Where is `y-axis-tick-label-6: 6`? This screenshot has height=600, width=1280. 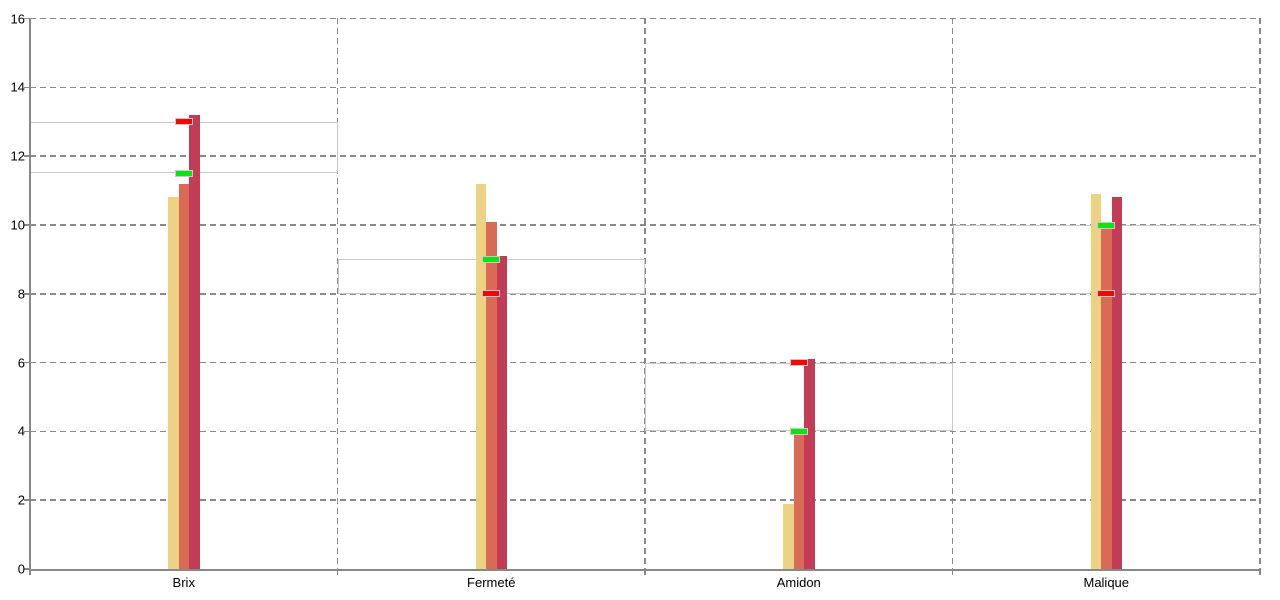 y-axis-tick-label-6: 6 is located at coordinates (21, 363).